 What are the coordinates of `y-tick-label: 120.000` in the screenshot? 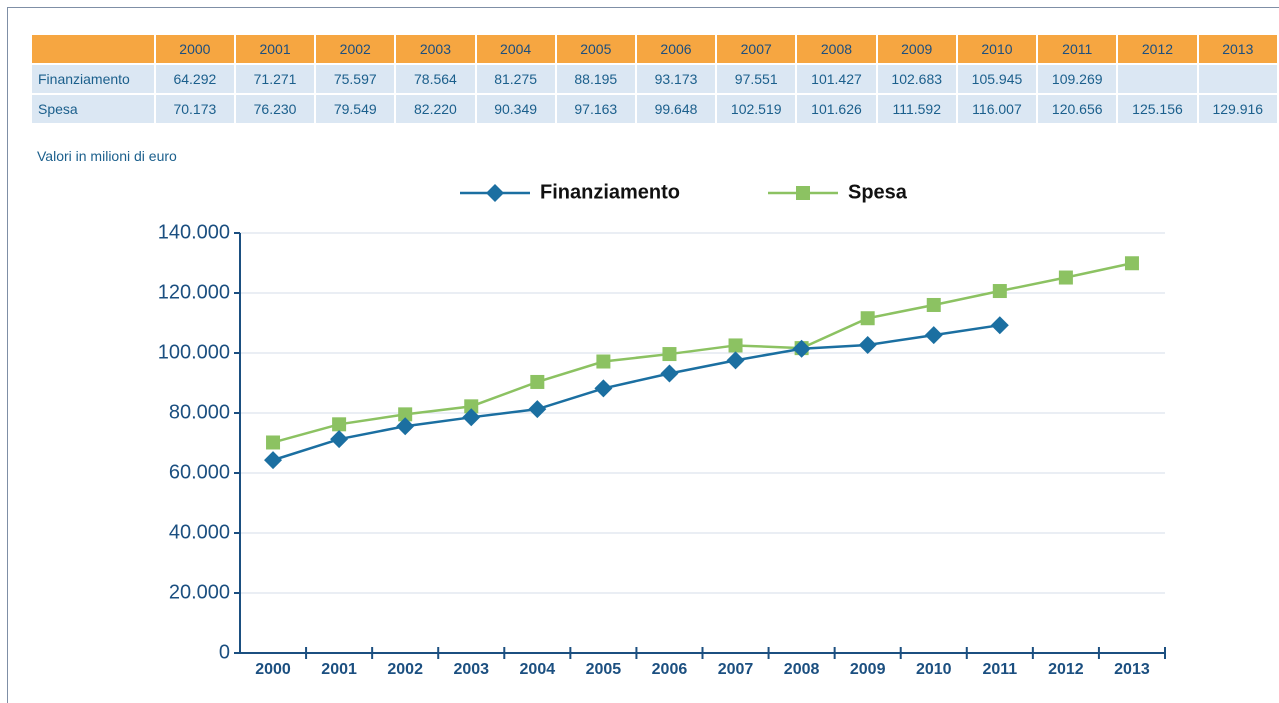 It's located at (194, 292).